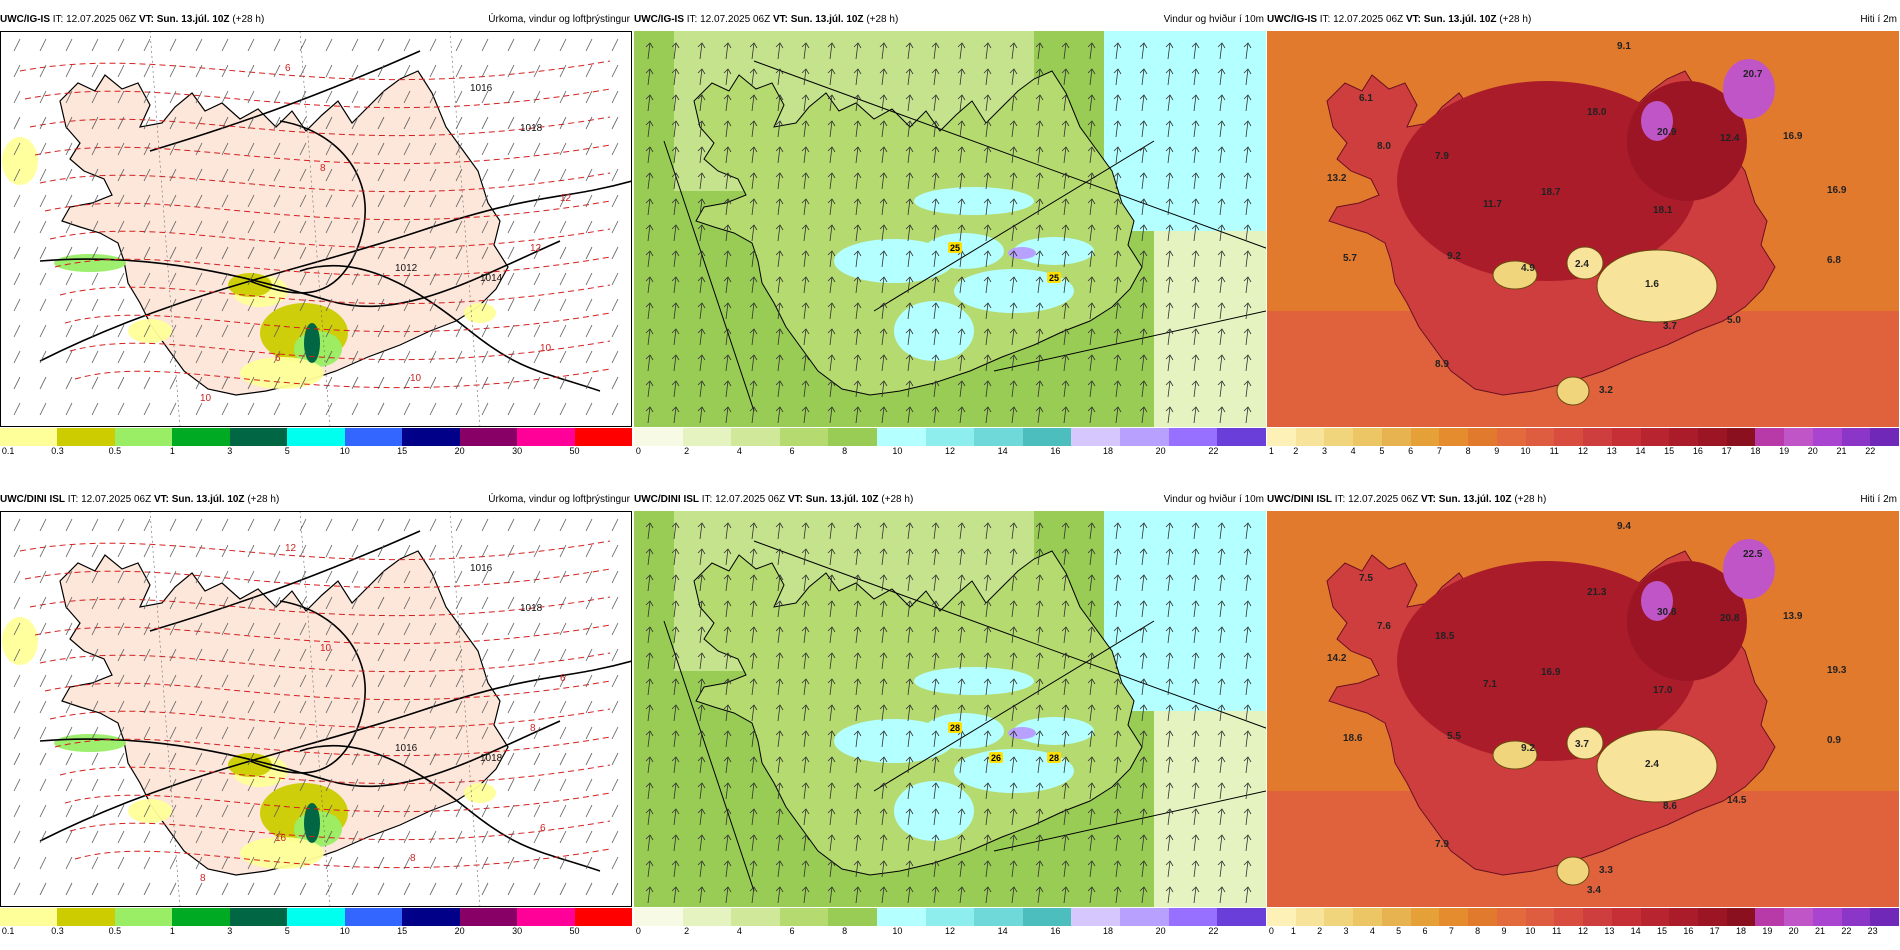 The height and width of the screenshot is (950, 1900). What do you see at coordinates (1325, 19) in the screenshot?
I see `init-label: IT:` at bounding box center [1325, 19].